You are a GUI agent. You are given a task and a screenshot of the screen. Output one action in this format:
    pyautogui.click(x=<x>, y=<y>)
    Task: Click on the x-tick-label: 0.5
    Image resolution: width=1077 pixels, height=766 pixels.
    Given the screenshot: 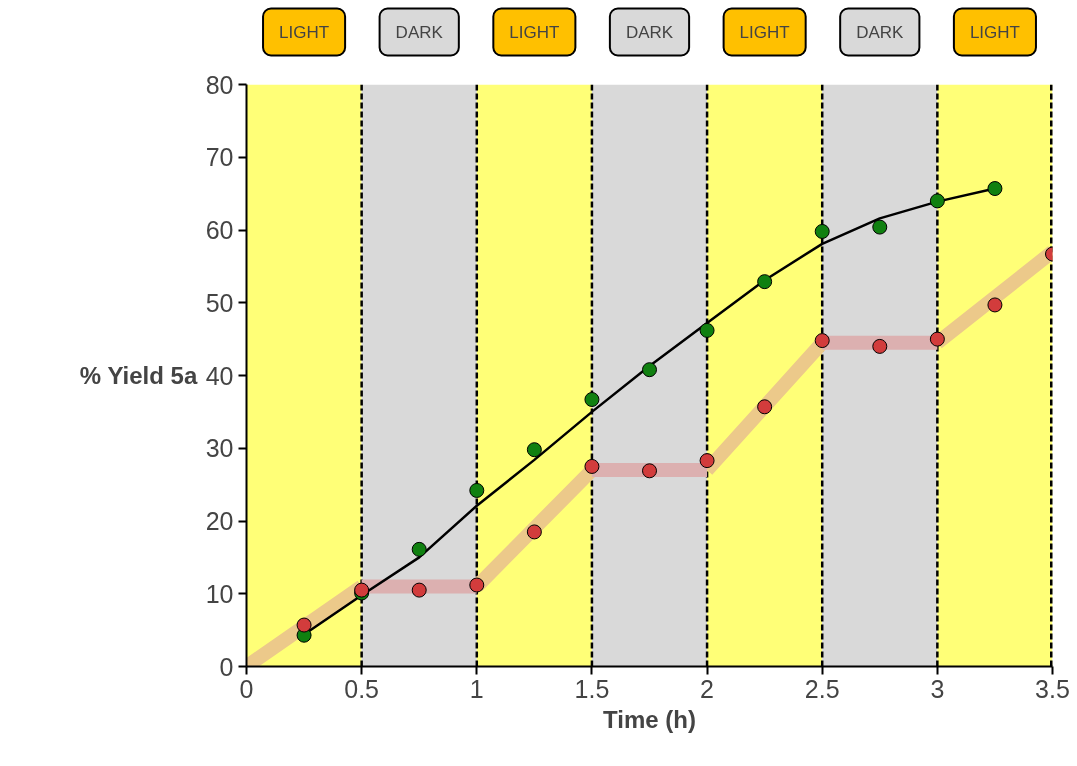 What is the action you would take?
    pyautogui.click(x=362, y=688)
    